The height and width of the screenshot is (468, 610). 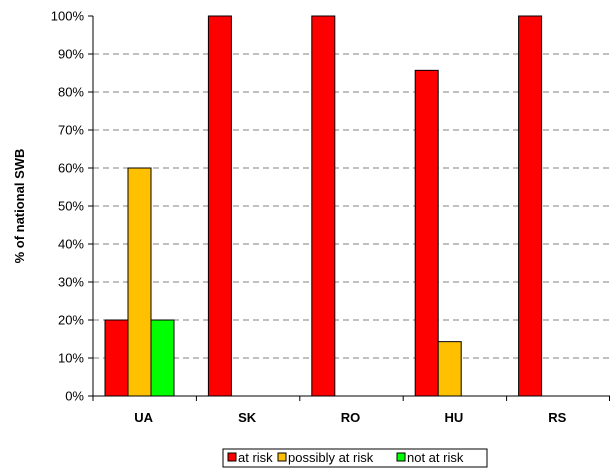 I want to click on y-tick-labels: 0% 10% 20% 30% 40% 50% 60% 70% 80% 90% 100%, so click(x=68, y=206).